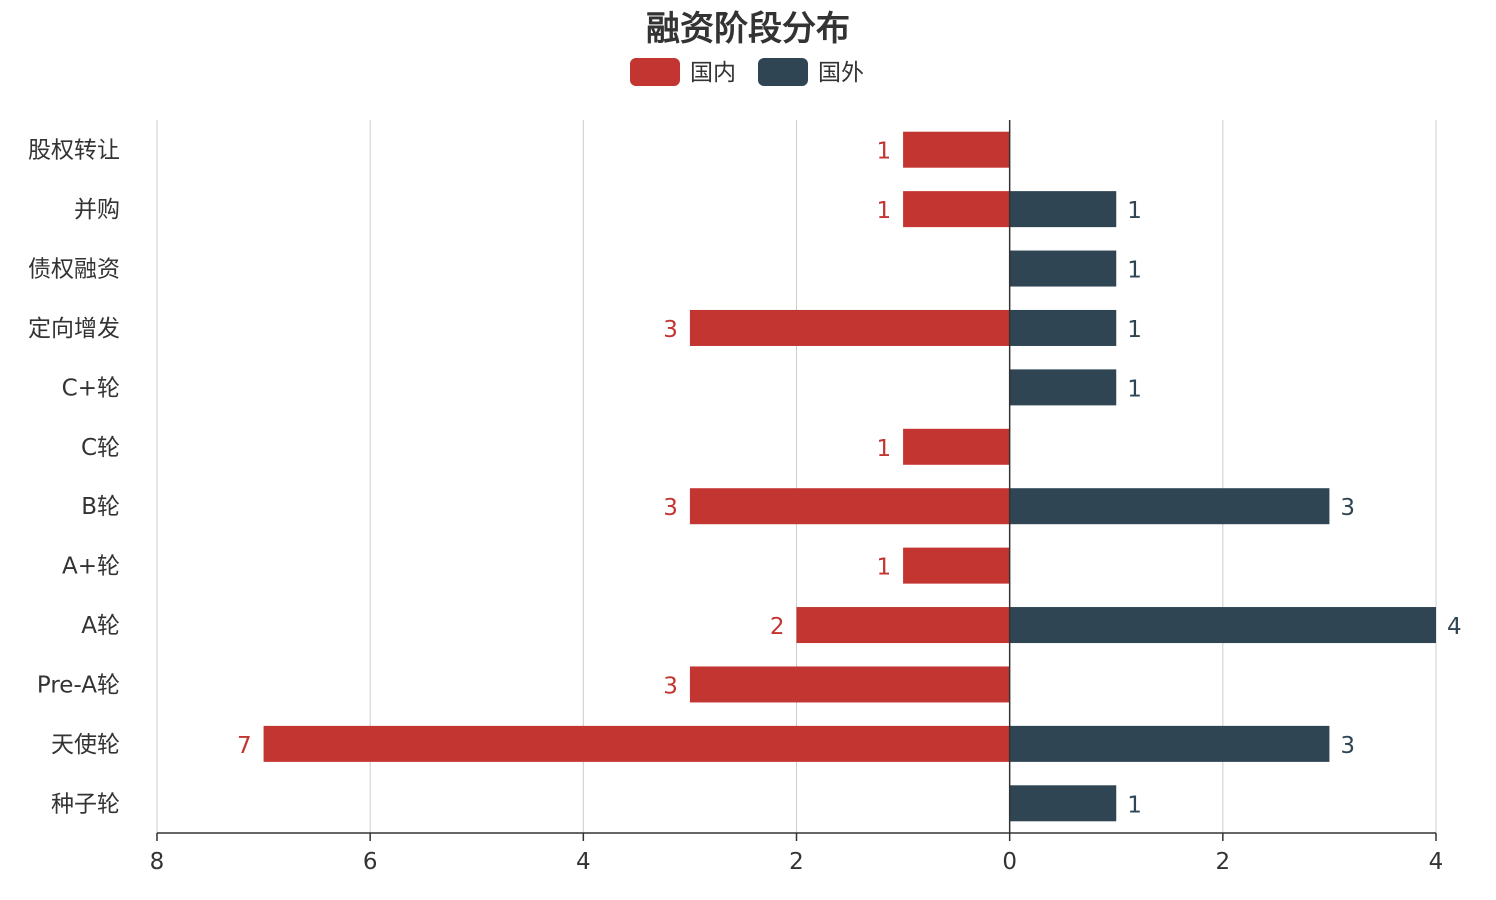  Describe the element at coordinates (811, 72) in the screenshot. I see `legend-item-foreign: 国外` at that location.